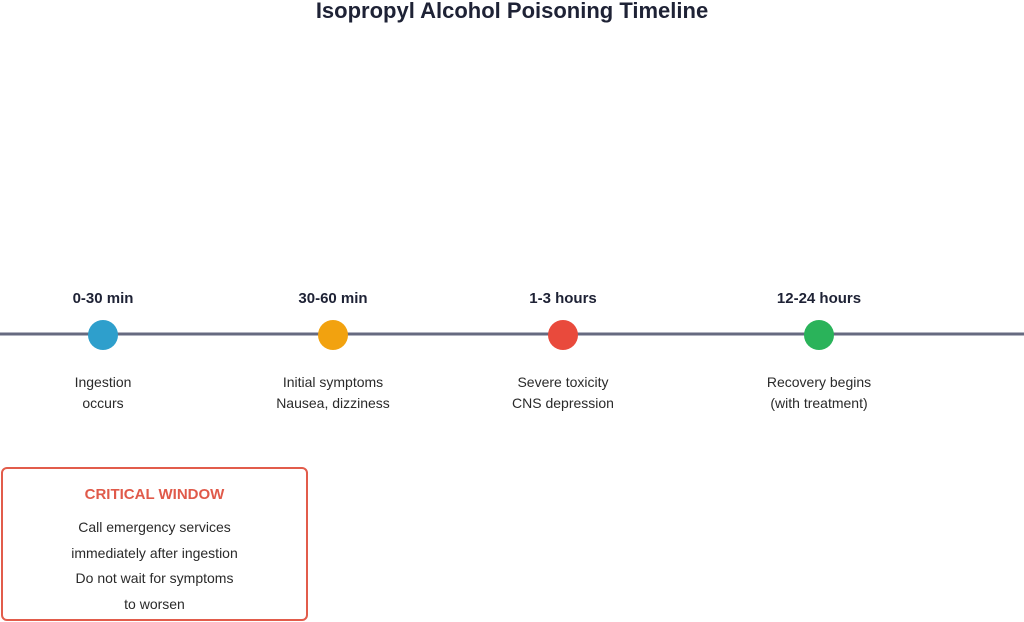  What do you see at coordinates (103, 382) in the screenshot?
I see `stage-description-line: Ingestion` at bounding box center [103, 382].